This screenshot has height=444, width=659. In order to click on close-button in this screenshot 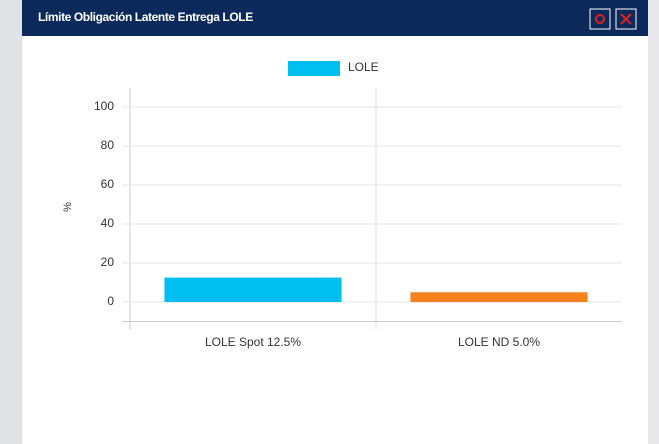, I will do `click(626, 19)`.